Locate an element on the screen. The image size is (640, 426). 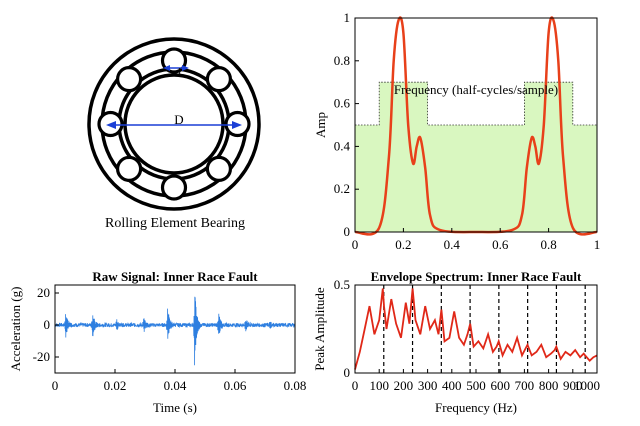
bearing-outer-ring is located at coordinates (174, 124).